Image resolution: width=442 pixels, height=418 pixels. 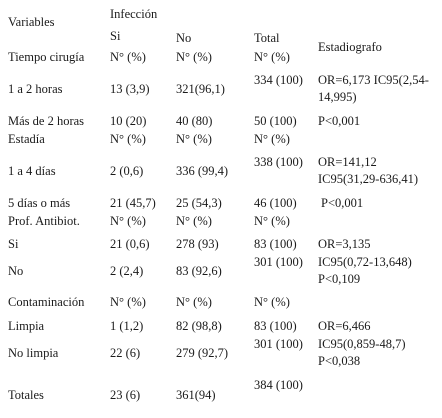 What do you see at coordinates (278, 162) in the screenshot?
I see `row-total: 338 (100)` at bounding box center [278, 162].